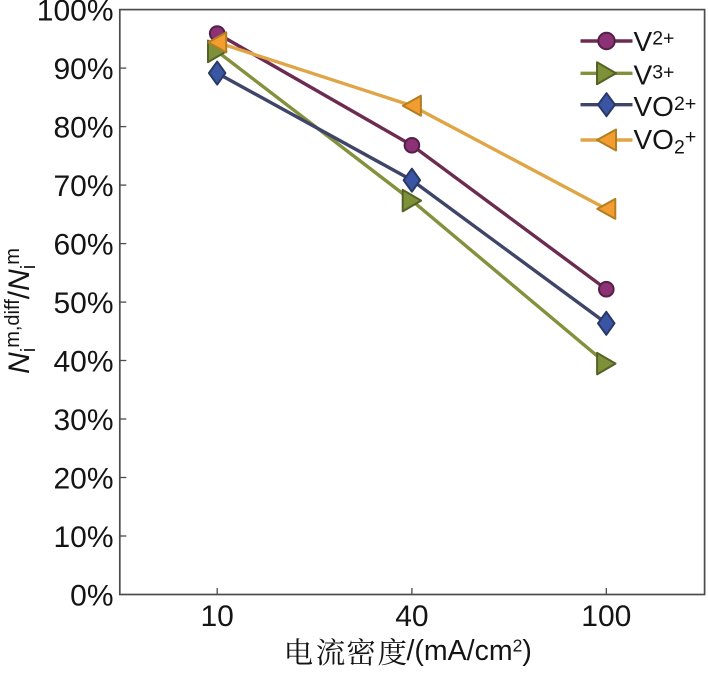  What do you see at coordinates (21, 311) in the screenshot?
I see `svg-text: Nim,diff/Nim` at bounding box center [21, 311].